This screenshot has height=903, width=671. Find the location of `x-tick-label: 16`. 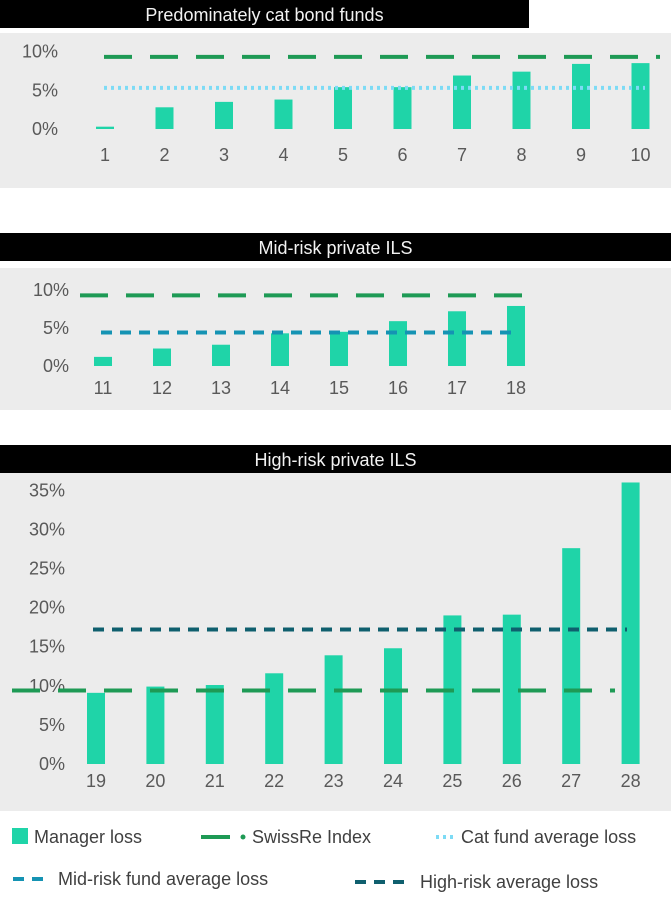

x-tick-label: 16 is located at coordinates (398, 388).